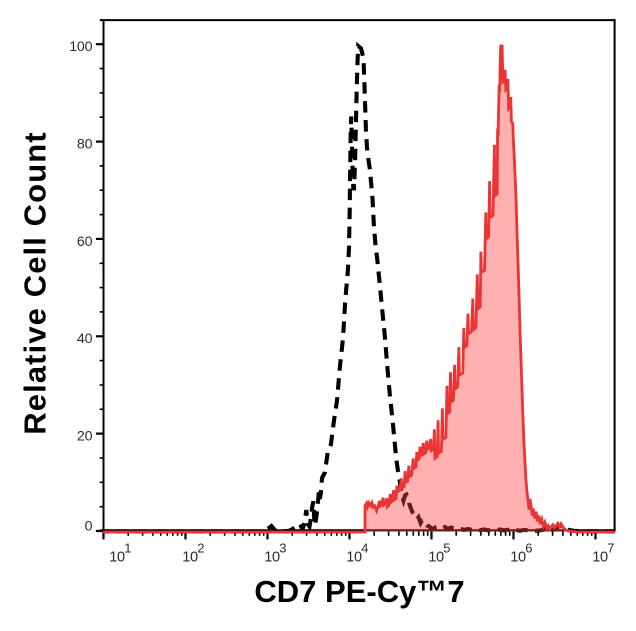 The width and height of the screenshot is (636, 631). I want to click on svg-text: 60, so click(85, 242).